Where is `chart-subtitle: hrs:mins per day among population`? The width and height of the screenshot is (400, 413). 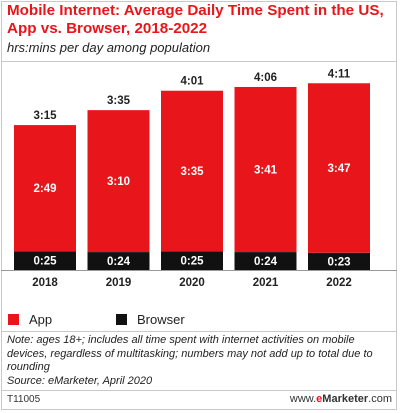 chart-subtitle: hrs:mins per day among population is located at coordinates (108, 47).